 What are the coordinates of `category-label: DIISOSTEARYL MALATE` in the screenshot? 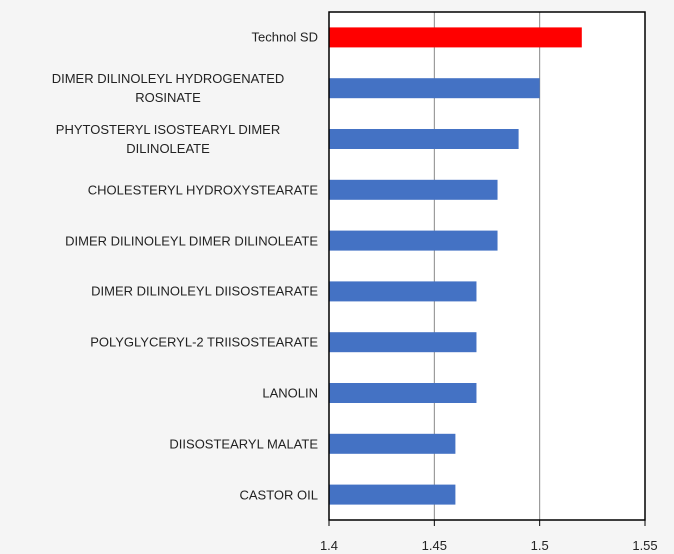 It's located at (243, 444).